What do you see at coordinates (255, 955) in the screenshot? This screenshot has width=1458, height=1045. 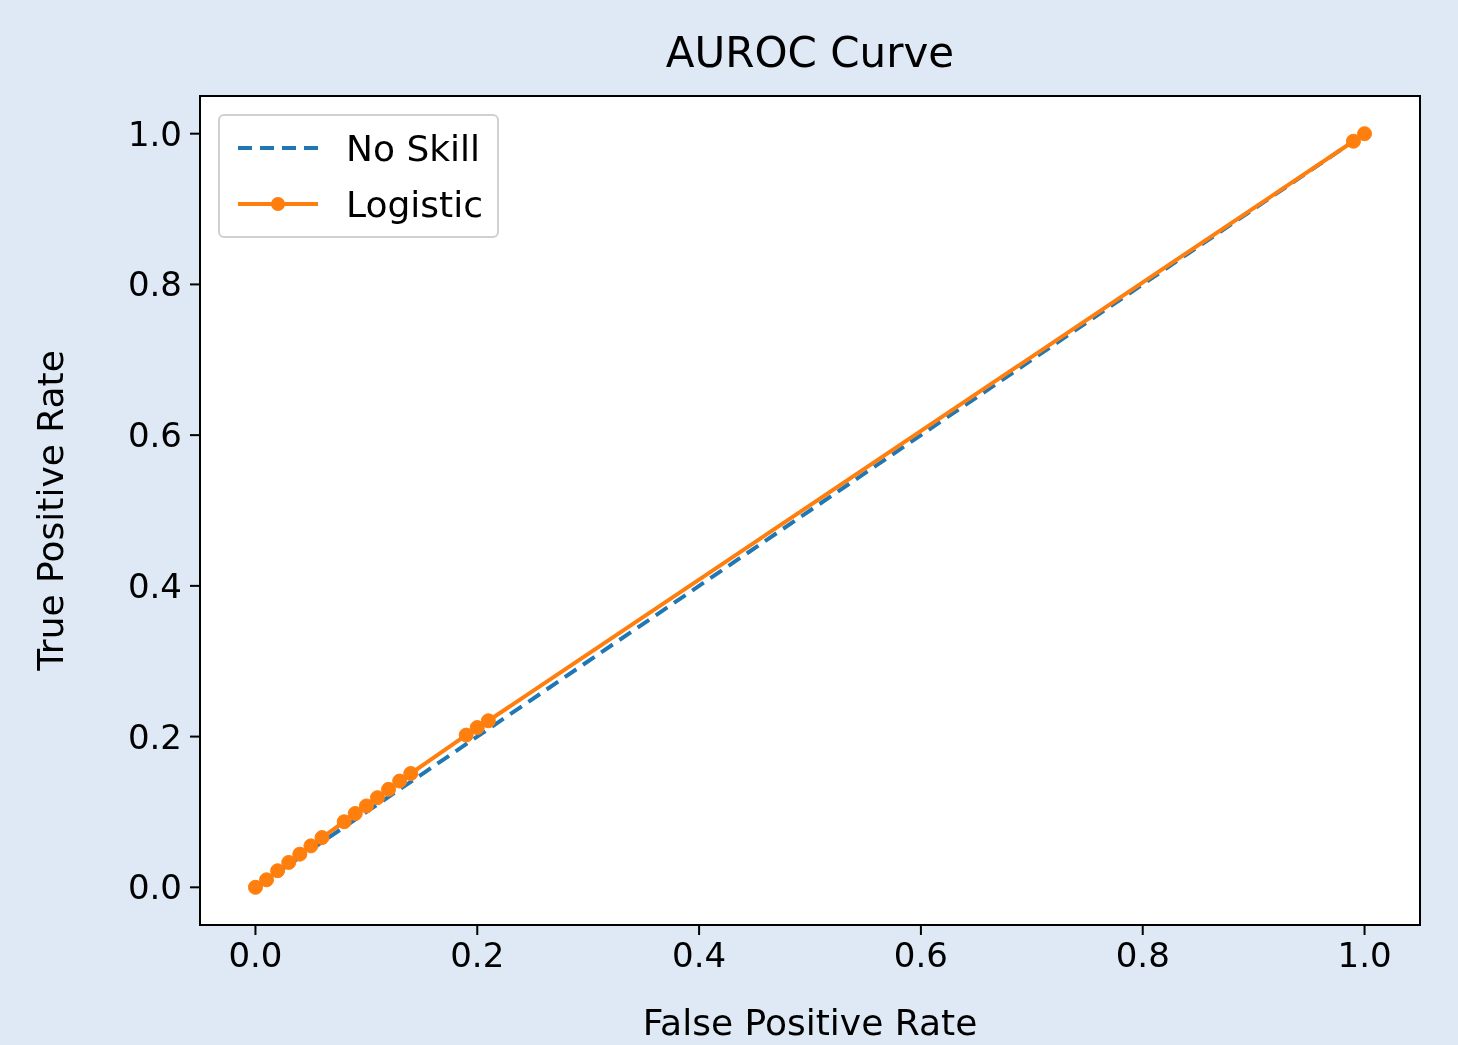 I see `x-tick-label: 0.0` at bounding box center [255, 955].